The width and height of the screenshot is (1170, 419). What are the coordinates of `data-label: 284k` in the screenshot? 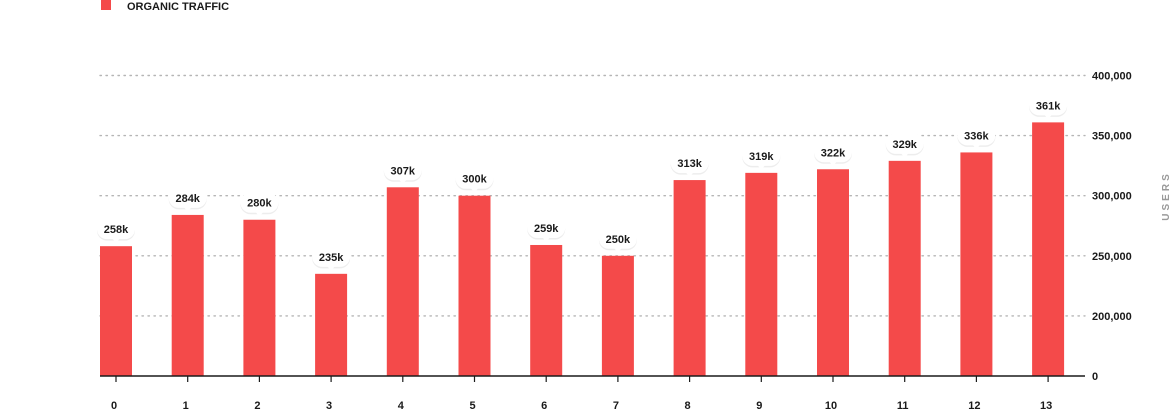 It's located at (187, 199).